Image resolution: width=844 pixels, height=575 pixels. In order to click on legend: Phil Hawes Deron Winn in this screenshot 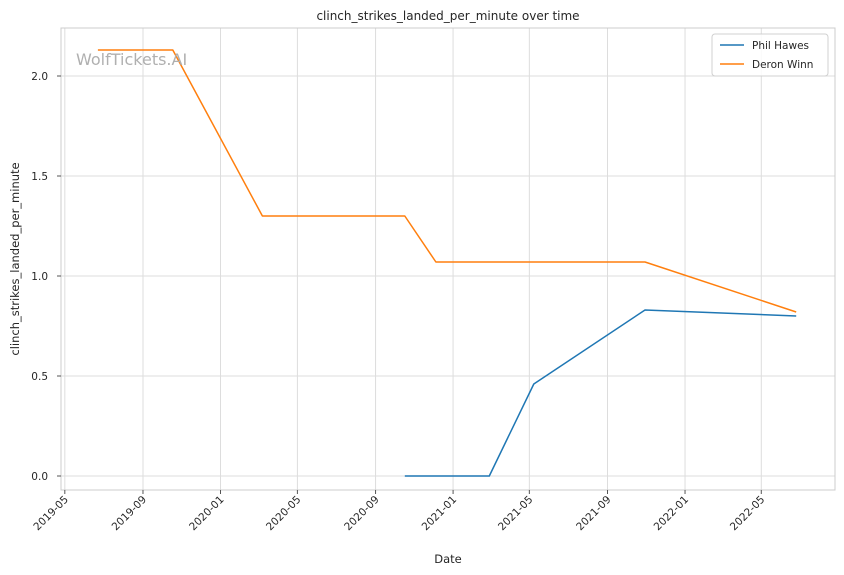, I will do `click(770, 55)`.